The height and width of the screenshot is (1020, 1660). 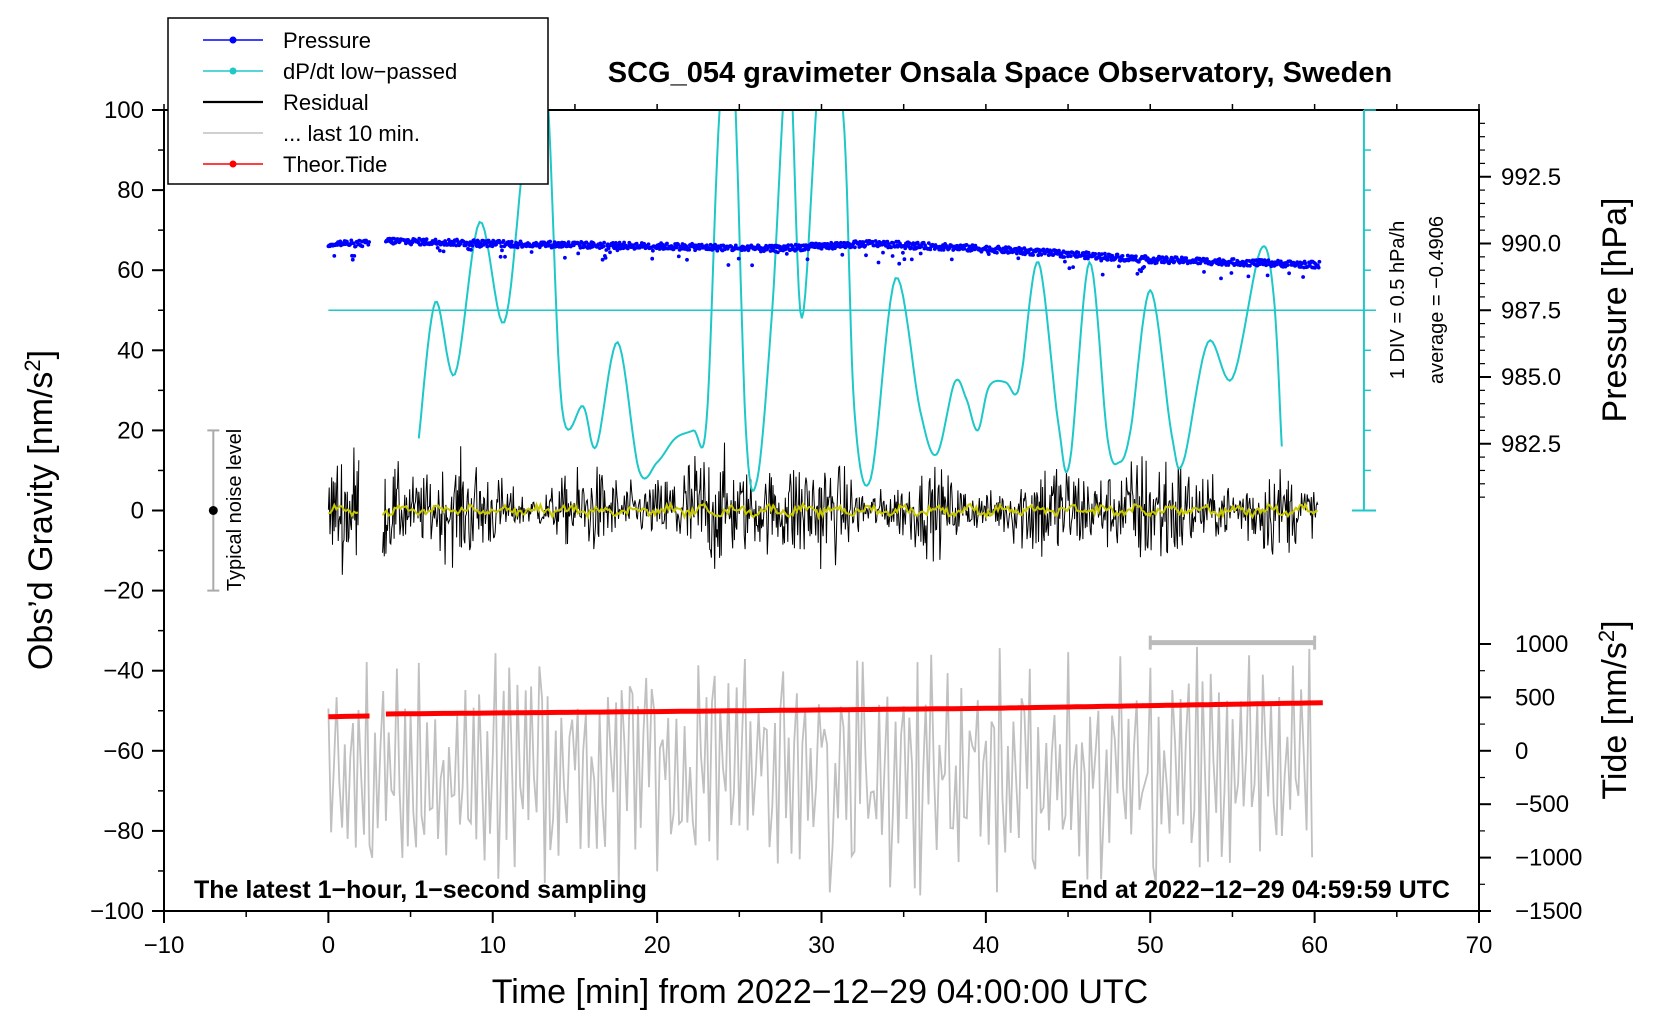 I want to click on tide-axis-title: Tide [nm/s2], so click(x=1614, y=709).